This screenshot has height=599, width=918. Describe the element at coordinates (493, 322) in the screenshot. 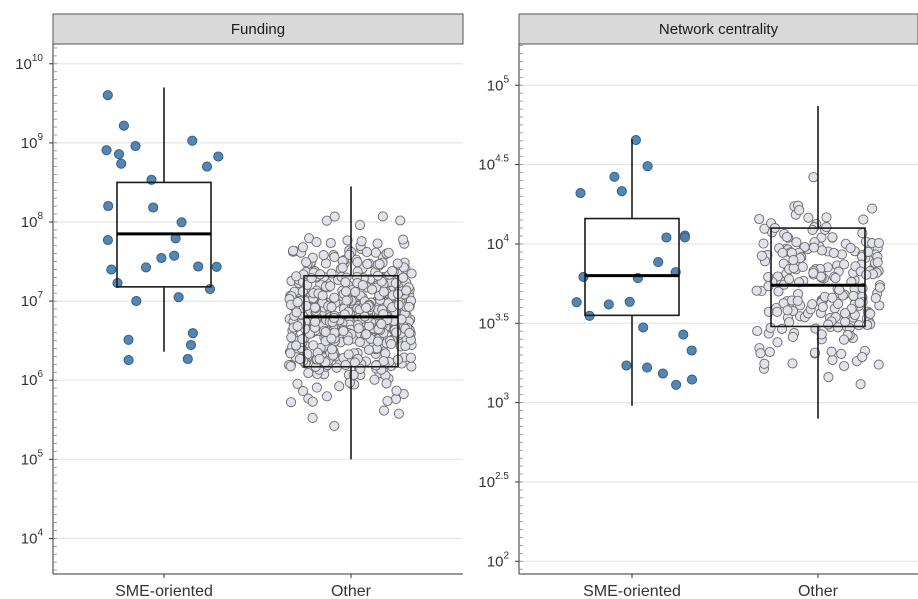

I see `y-tick-label: 103.5` at that location.